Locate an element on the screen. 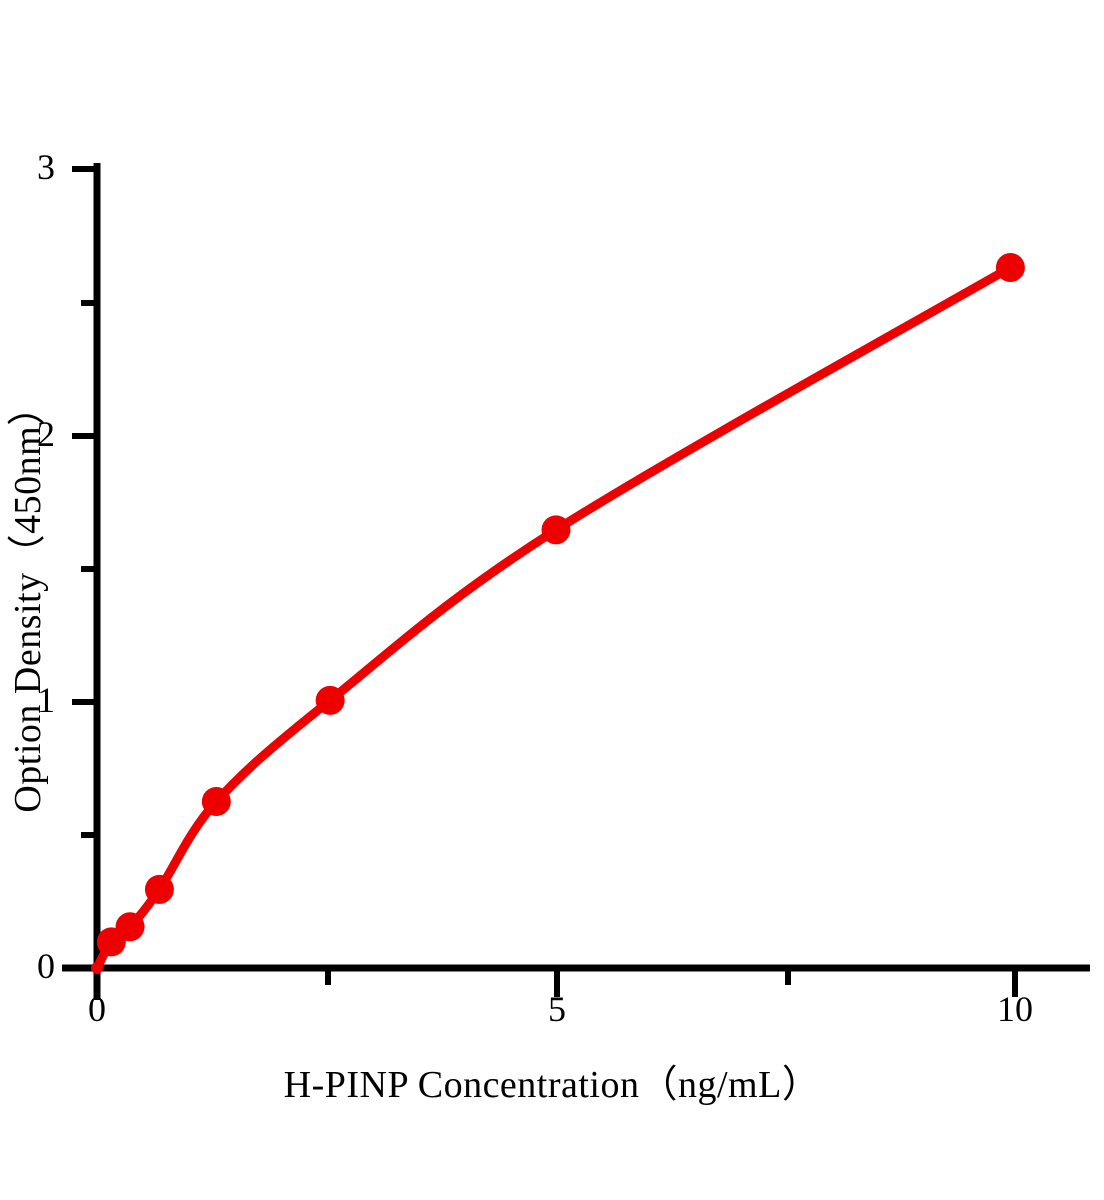  y-tick-label-0: 0 is located at coordinates (46, 966).